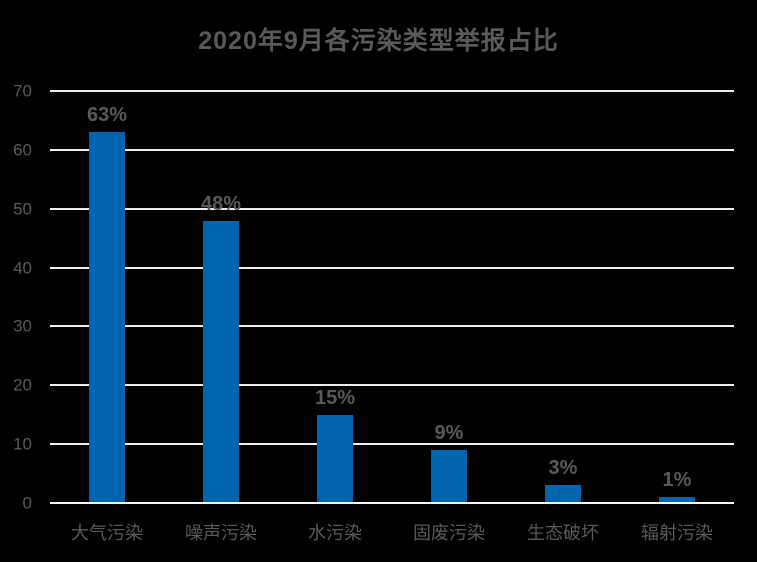  What do you see at coordinates (563, 533) in the screenshot?
I see `x-axis-category-label: 生态破坏` at bounding box center [563, 533].